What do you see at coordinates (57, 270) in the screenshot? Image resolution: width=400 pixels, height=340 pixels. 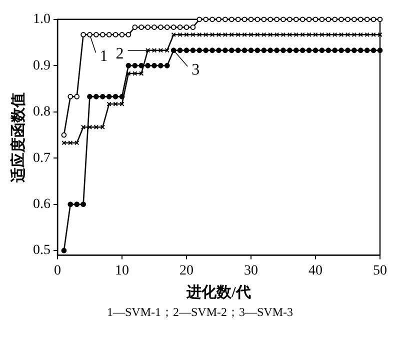 I see `x-tick-label: 0` at bounding box center [57, 270].